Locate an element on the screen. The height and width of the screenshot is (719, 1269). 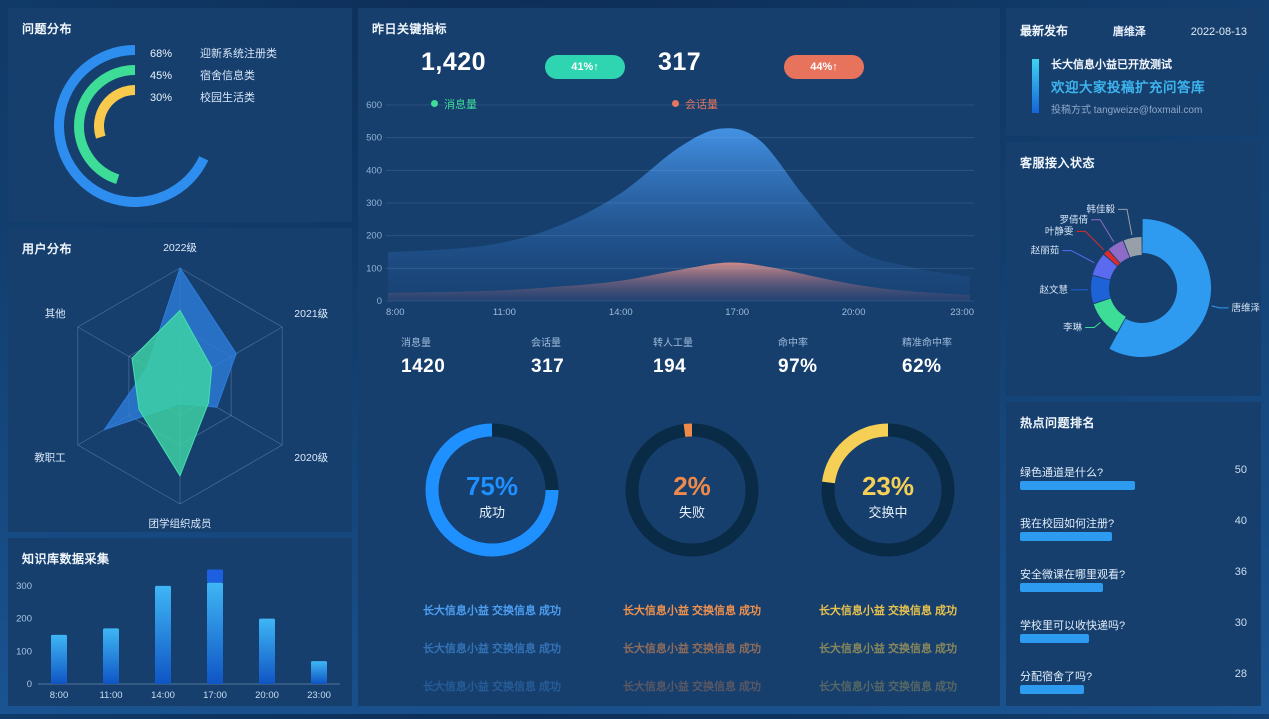
legend-item: 68% 迎新系统注册类 is located at coordinates (213, 54).